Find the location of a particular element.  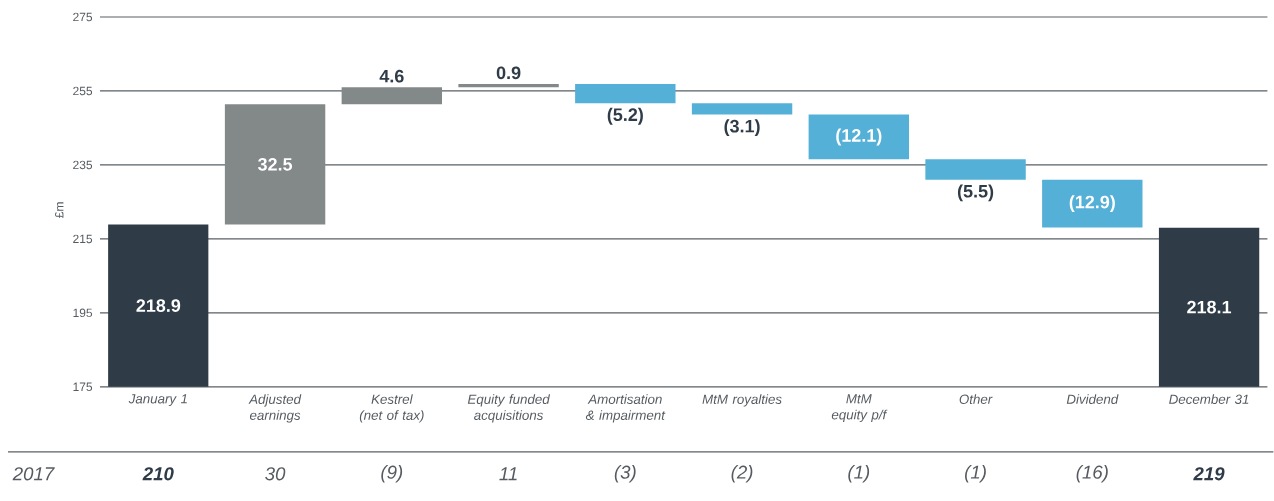

data-label: 218.1 is located at coordinates (1209, 307).